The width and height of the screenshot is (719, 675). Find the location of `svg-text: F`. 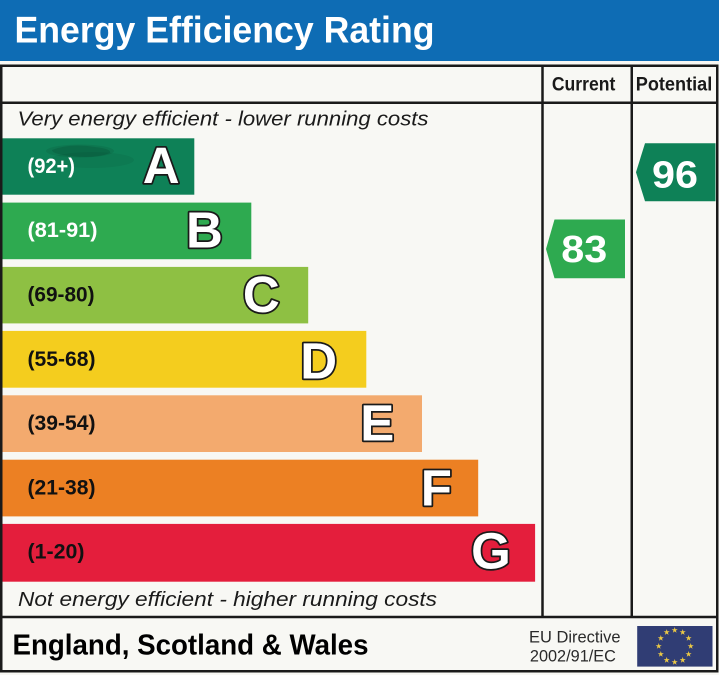

svg-text: F is located at coordinates (436, 487).